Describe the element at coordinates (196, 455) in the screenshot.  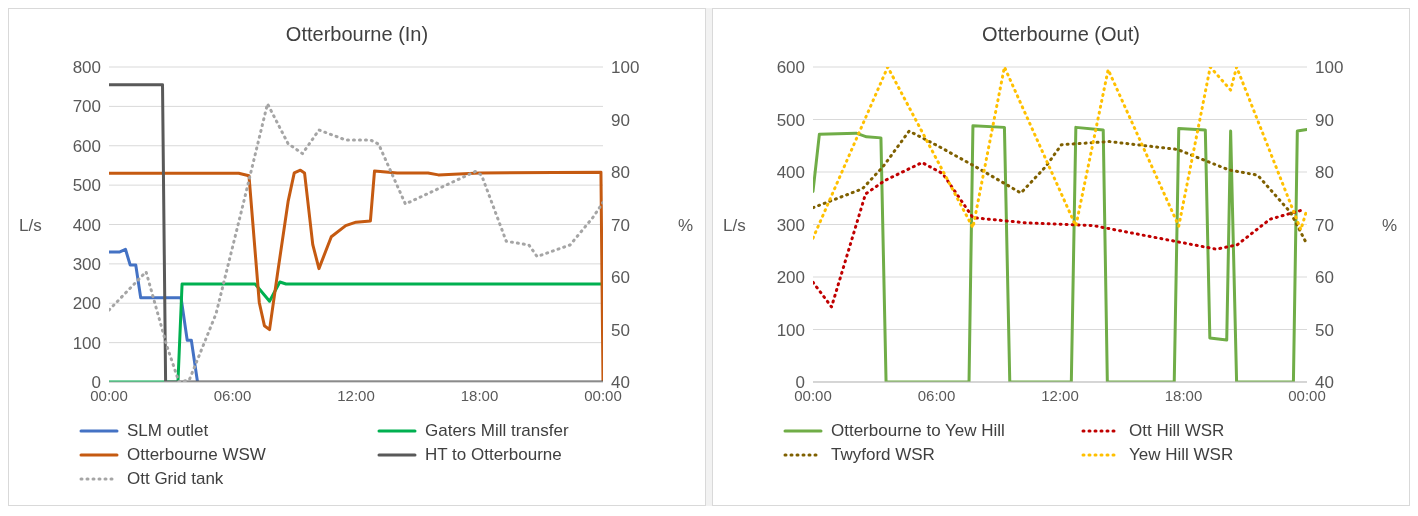
I see `legend-label: Otterbourne WSW` at that location.